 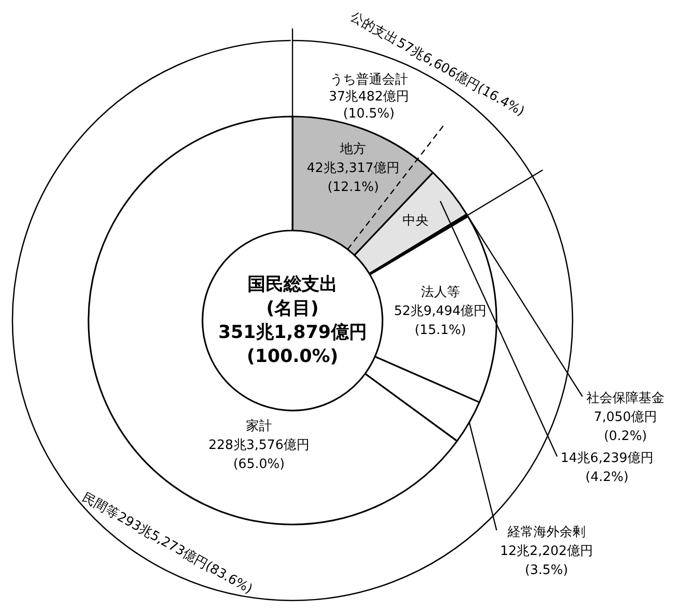 I want to click on slice-label: 地方, so click(x=352, y=148).